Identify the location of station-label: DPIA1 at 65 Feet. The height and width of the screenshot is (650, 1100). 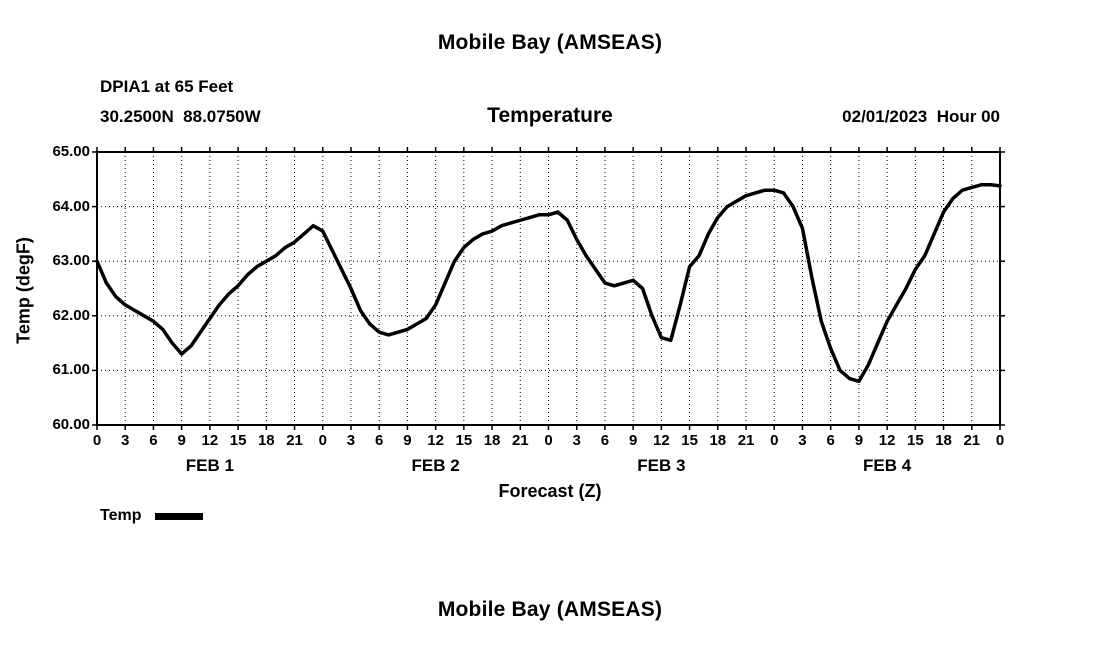
(167, 86).